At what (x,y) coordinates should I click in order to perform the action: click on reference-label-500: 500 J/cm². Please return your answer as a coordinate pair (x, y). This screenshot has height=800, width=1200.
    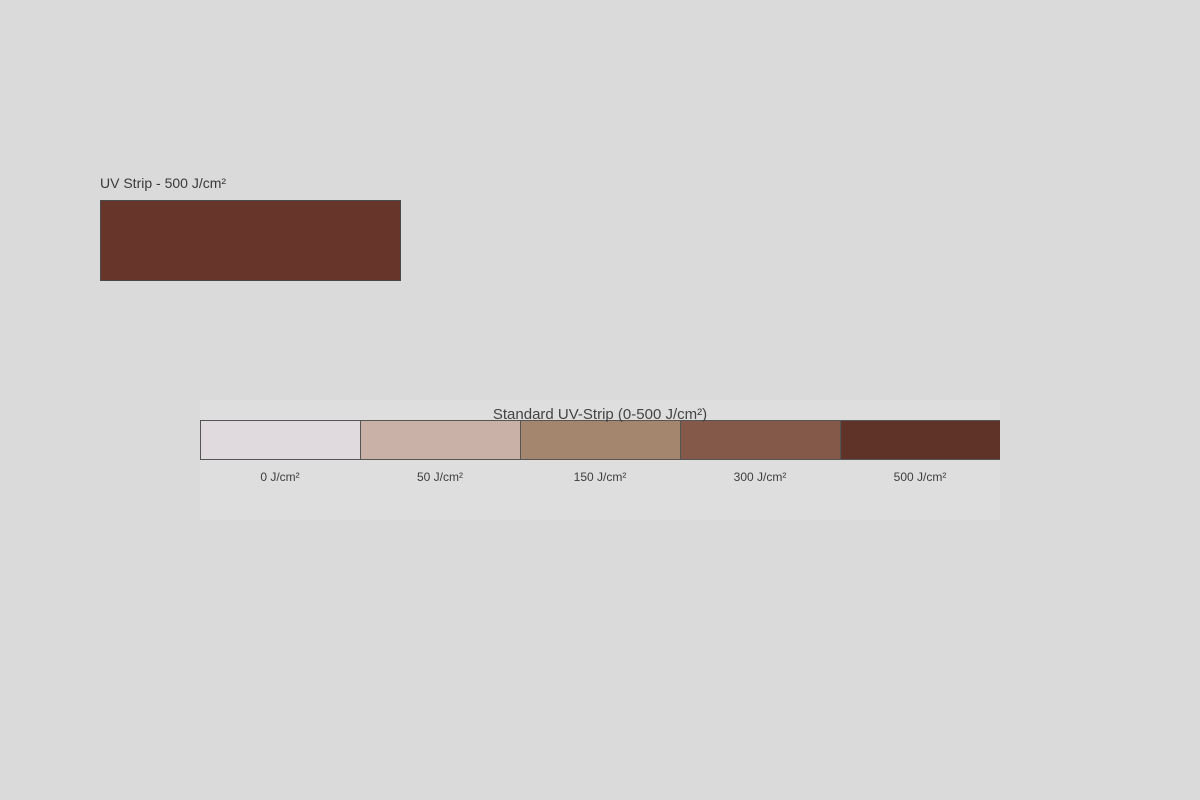
    Looking at the image, I should click on (920, 477).